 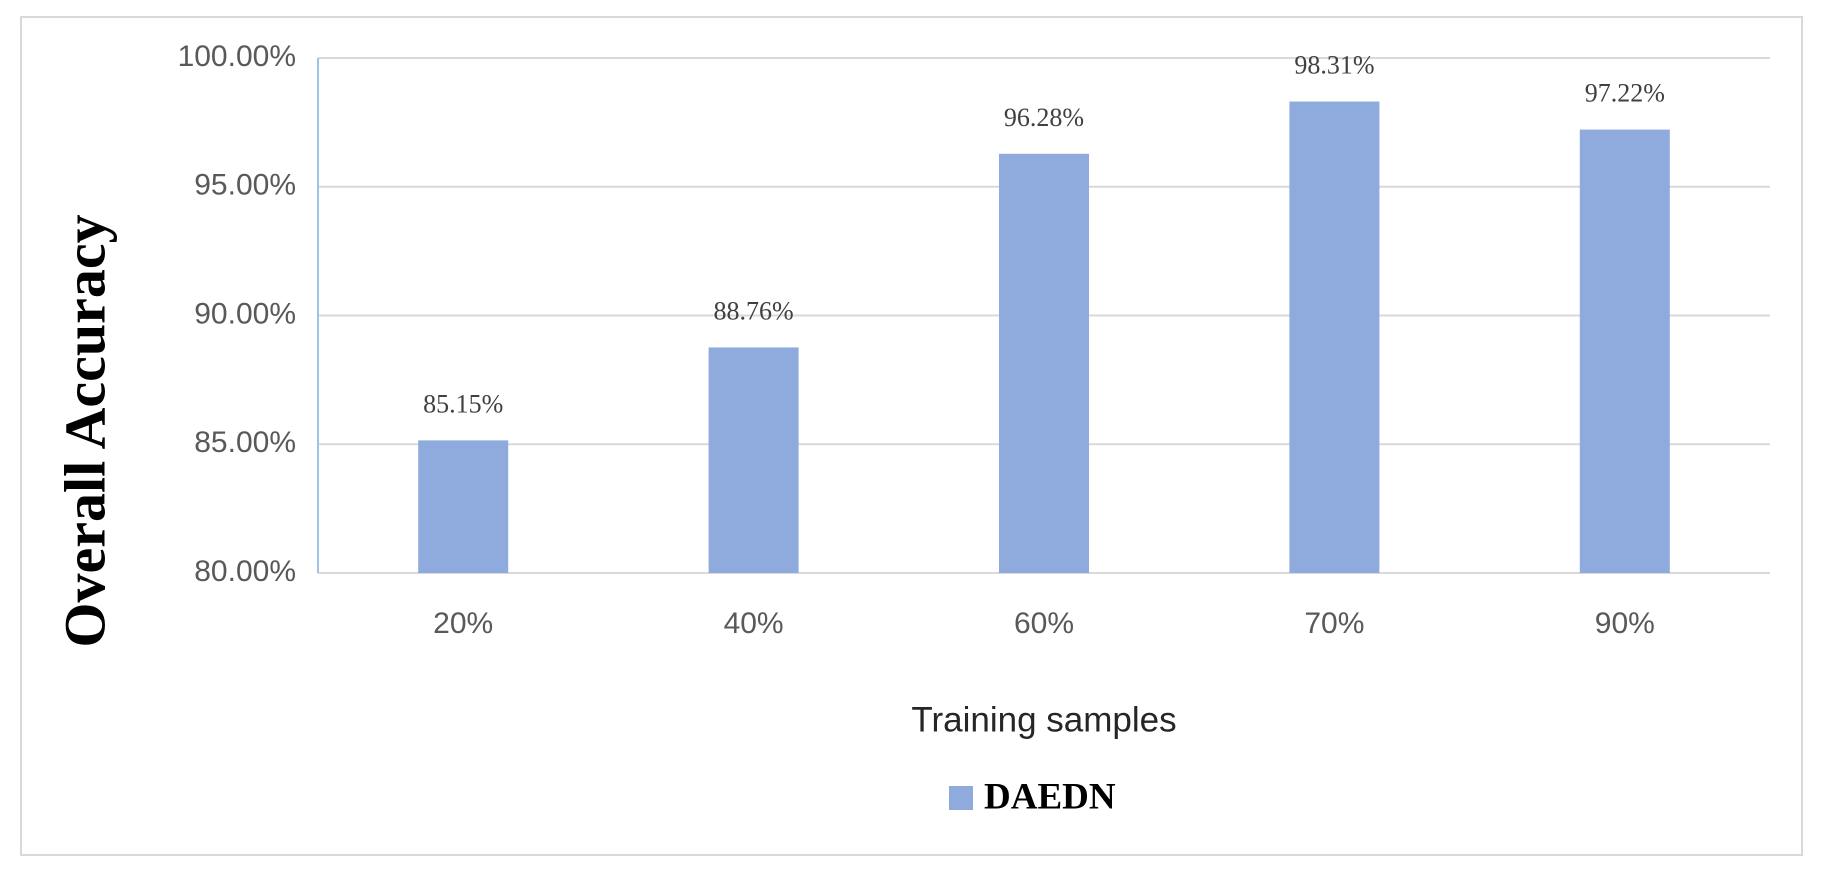 What do you see at coordinates (84, 430) in the screenshot?
I see `y-axis-title: Overall Accuracy` at bounding box center [84, 430].